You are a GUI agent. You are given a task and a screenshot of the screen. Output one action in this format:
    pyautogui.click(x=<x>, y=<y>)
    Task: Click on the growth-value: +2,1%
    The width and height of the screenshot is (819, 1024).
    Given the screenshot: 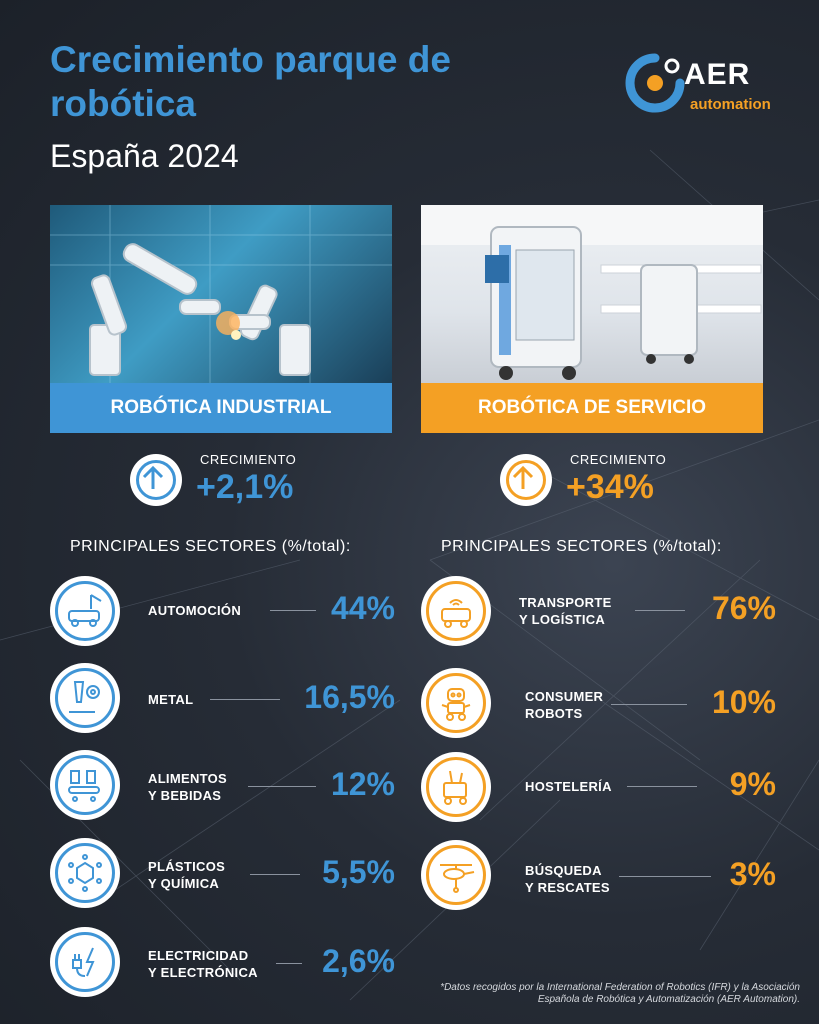 What is the action you would take?
    pyautogui.click(x=245, y=487)
    